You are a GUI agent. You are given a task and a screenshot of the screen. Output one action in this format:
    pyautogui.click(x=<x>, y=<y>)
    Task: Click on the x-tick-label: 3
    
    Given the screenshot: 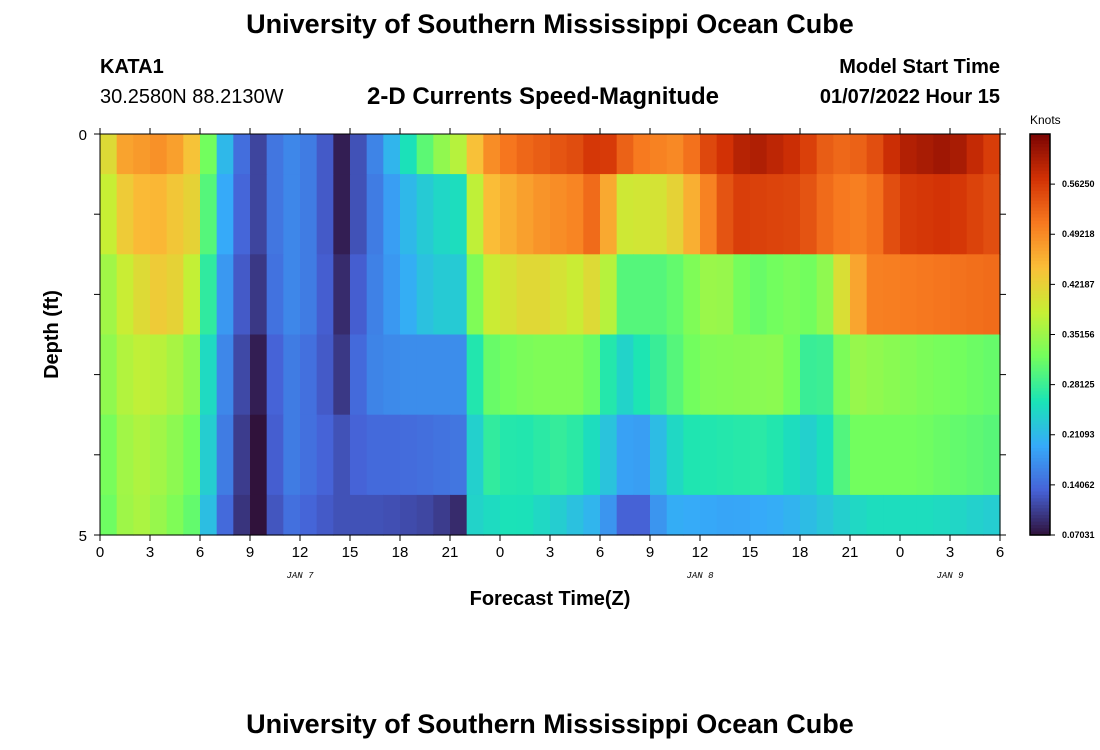 What is the action you would take?
    pyautogui.click(x=550, y=552)
    